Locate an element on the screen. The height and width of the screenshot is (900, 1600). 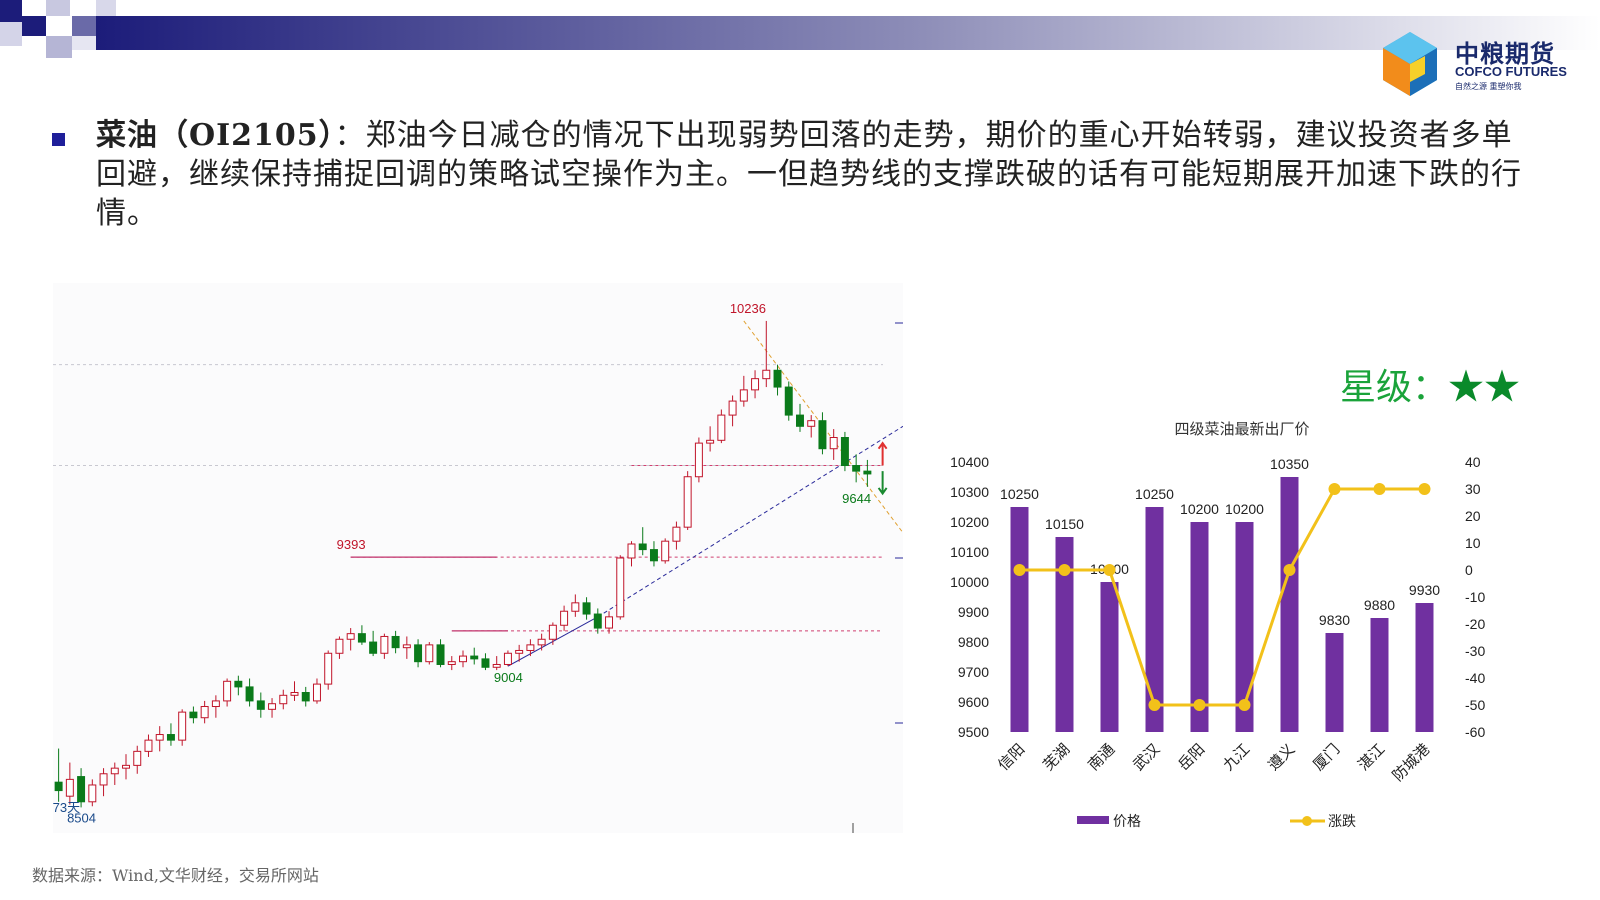
y-right-tick-label: -40 is located at coordinates (1475, 678).